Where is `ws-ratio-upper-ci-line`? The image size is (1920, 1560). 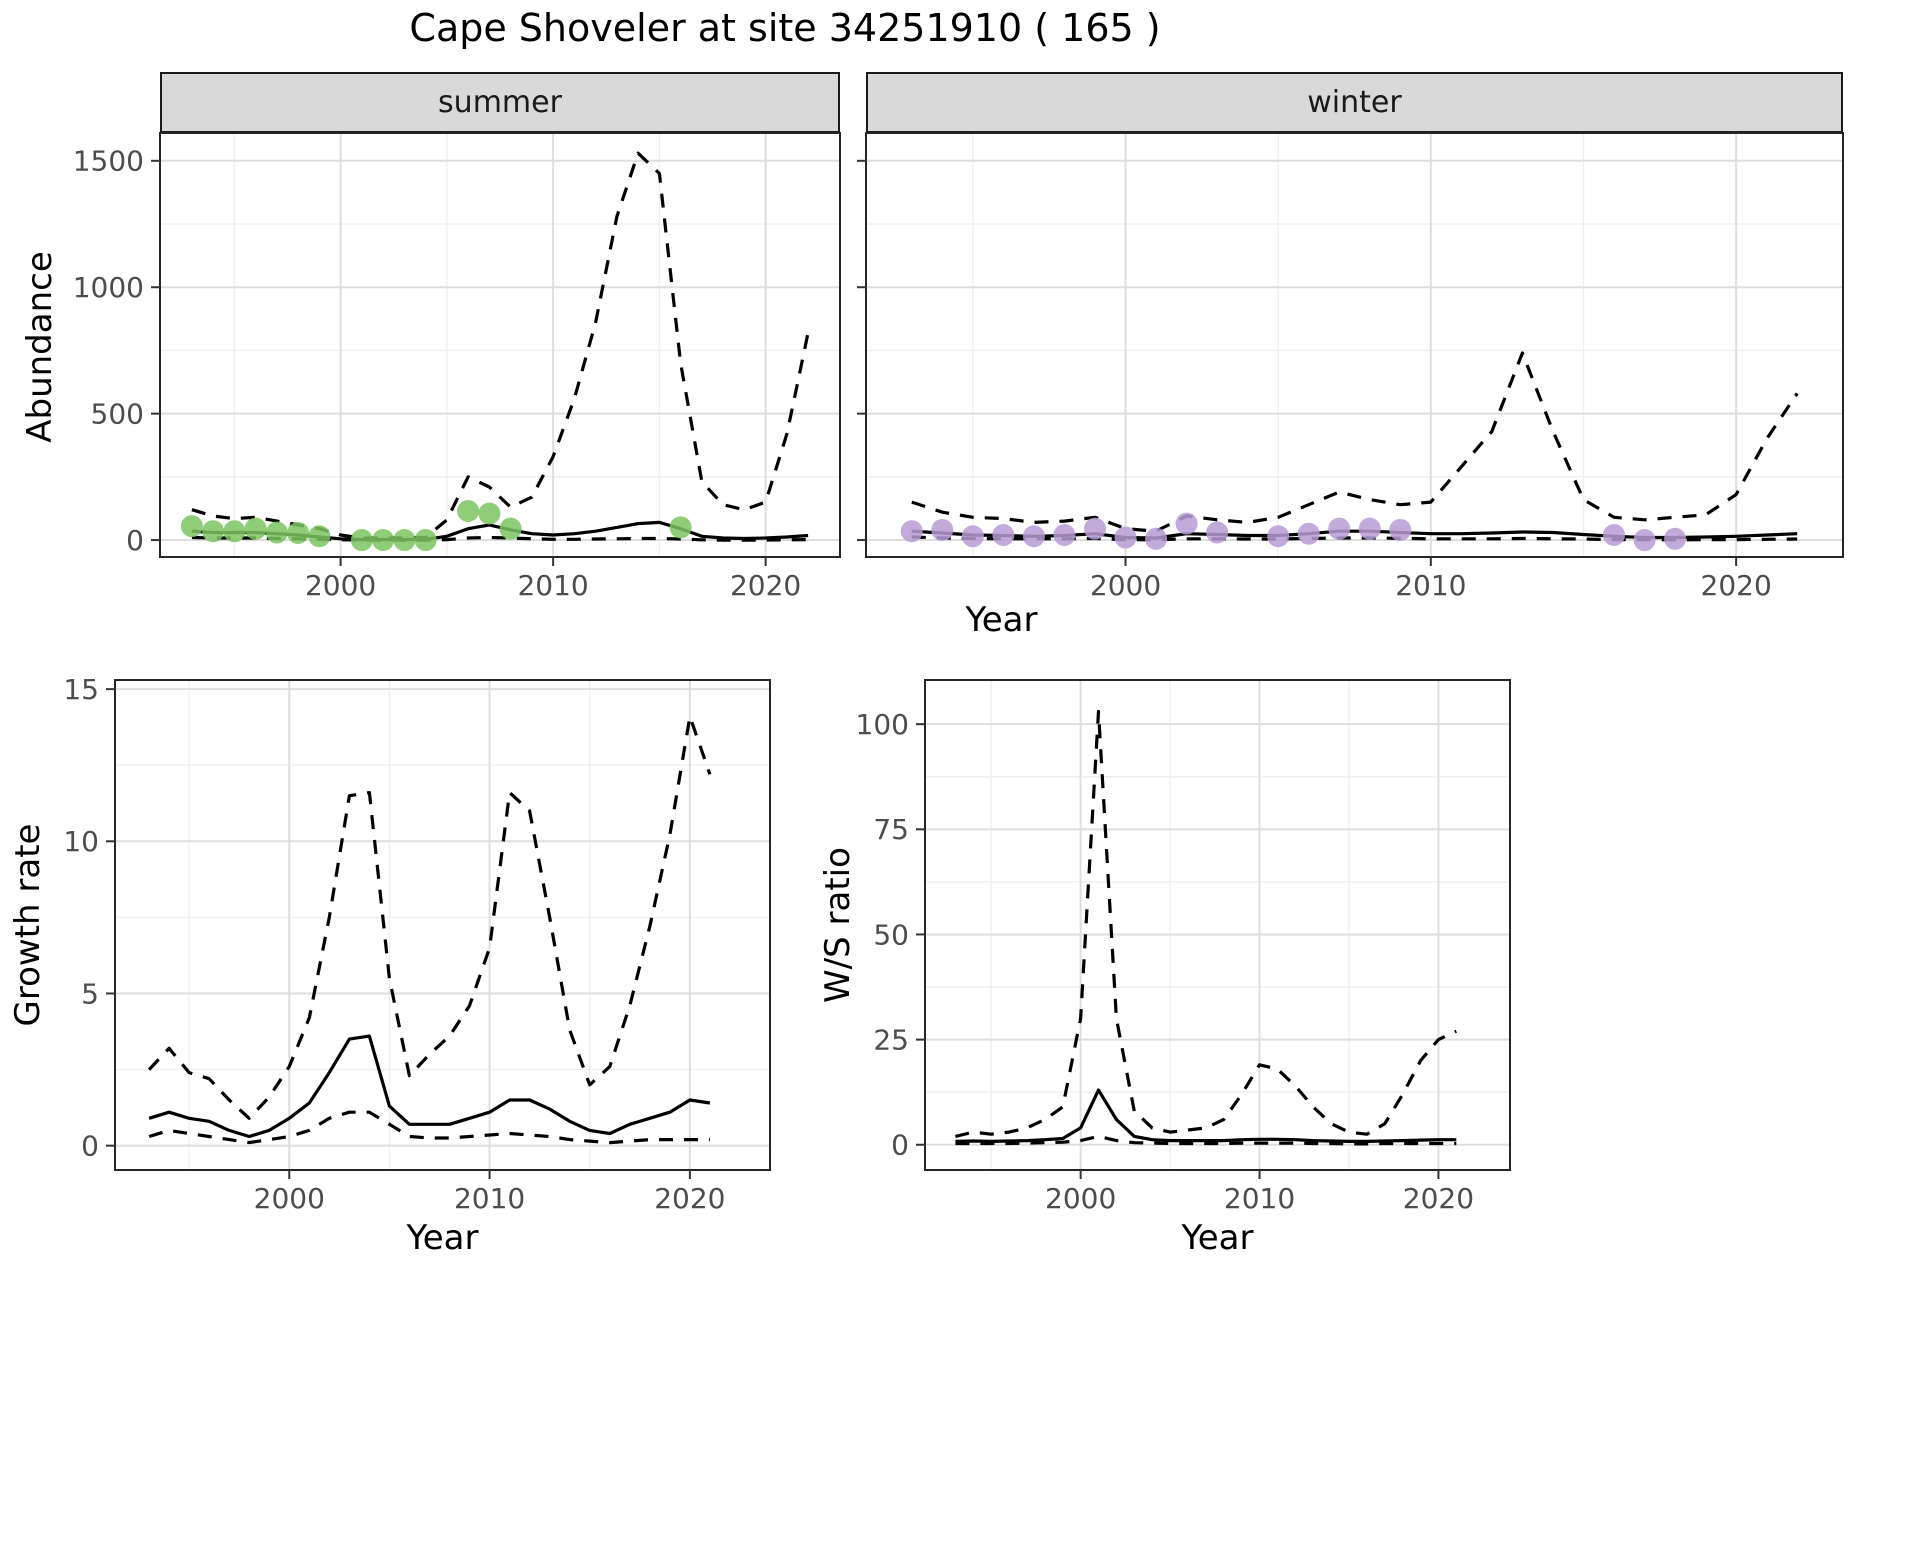 ws-ratio-upper-ci-line is located at coordinates (1206, 923).